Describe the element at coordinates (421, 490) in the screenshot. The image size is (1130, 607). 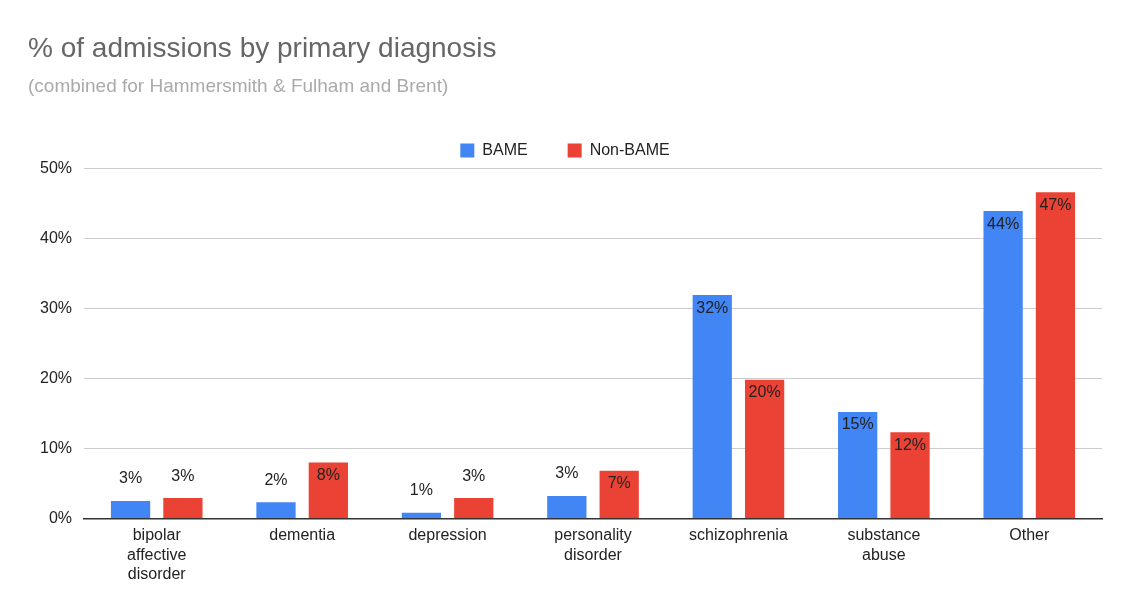
I see `data-label: 1%` at that location.